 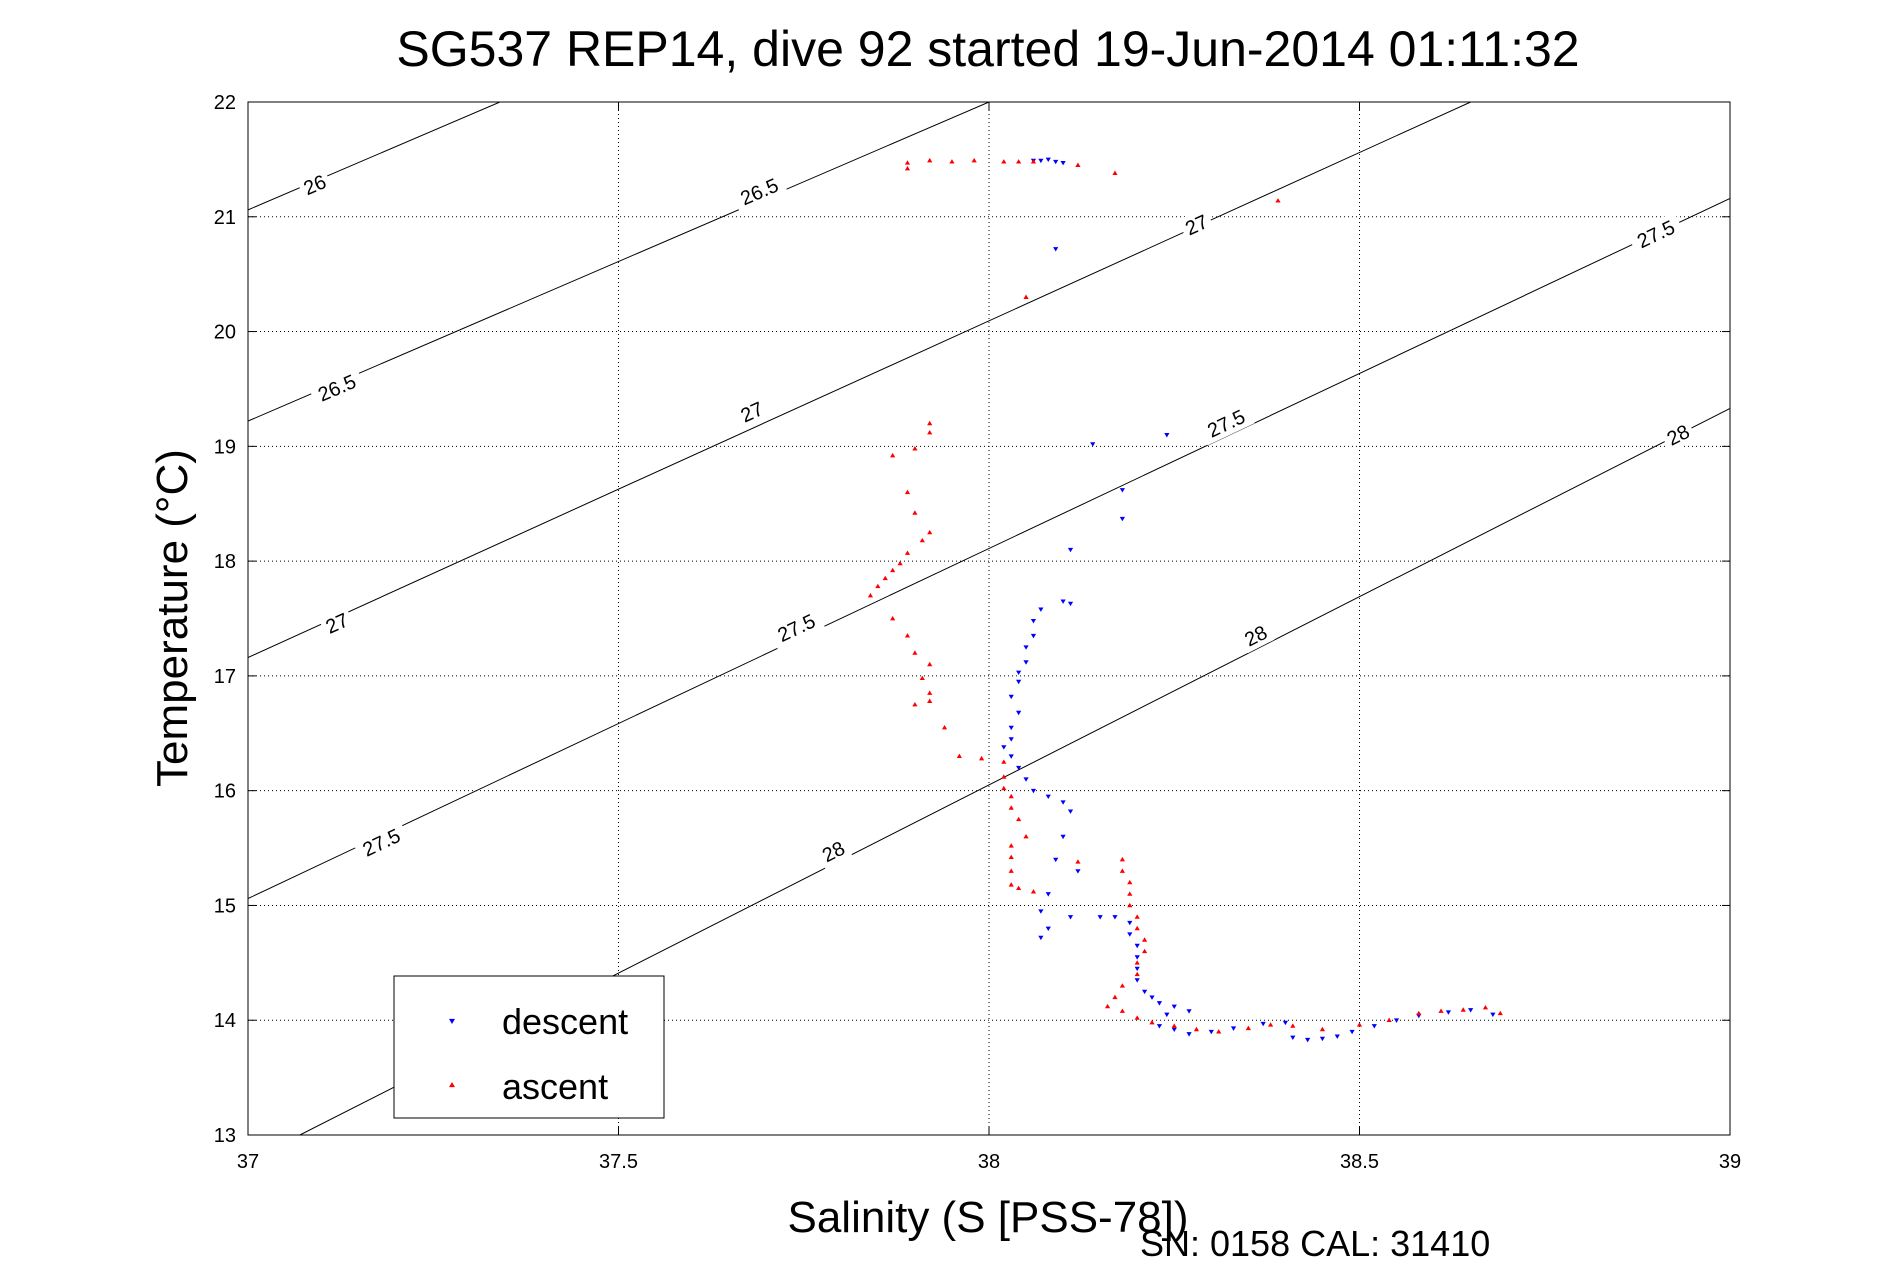 What do you see at coordinates (618, 1162) in the screenshot?
I see `x-tick-label: 37.5` at bounding box center [618, 1162].